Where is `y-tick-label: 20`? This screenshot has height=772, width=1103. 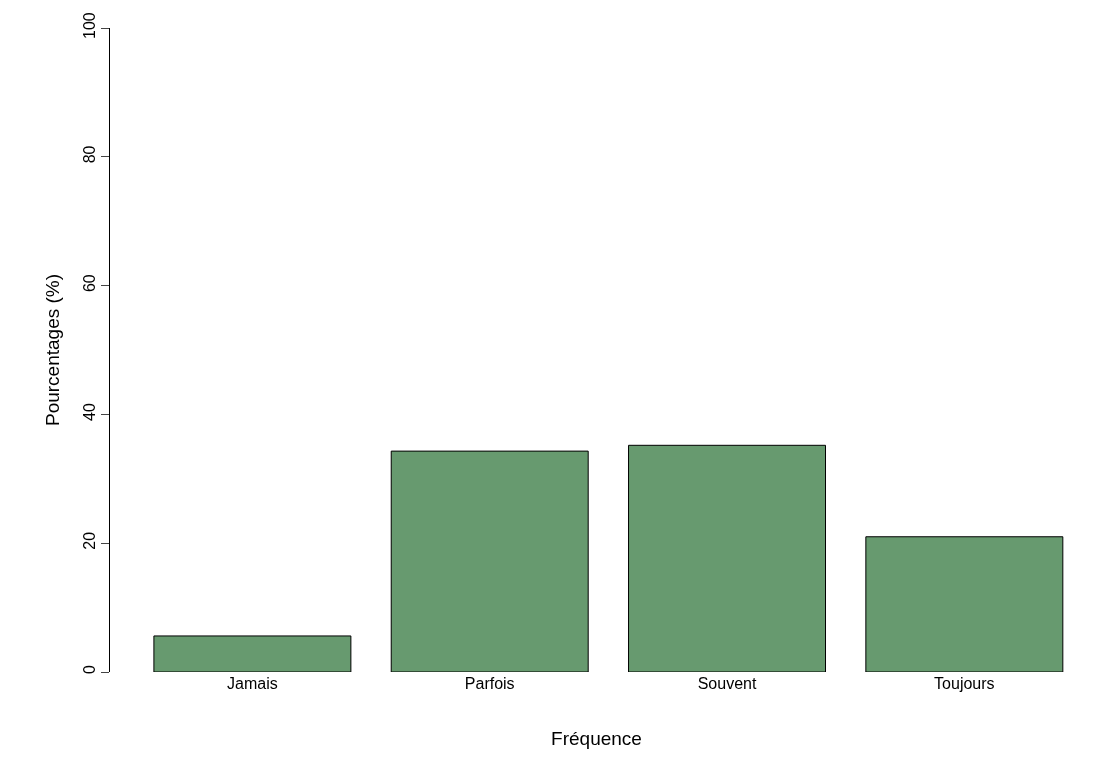
y-tick-label: 20 is located at coordinates (89, 540).